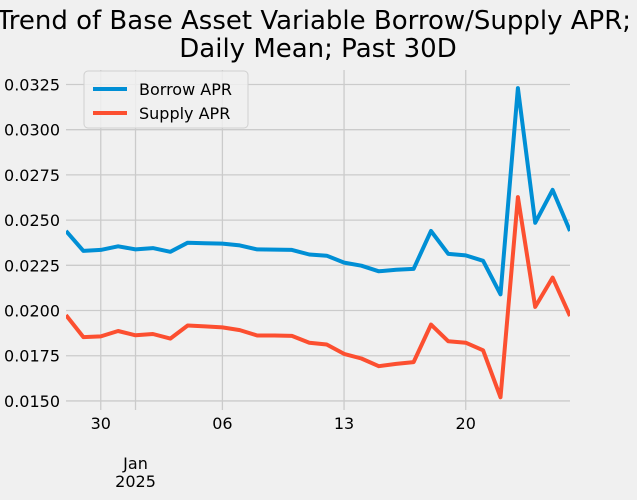 This screenshot has height=500, width=637. What do you see at coordinates (185, 89) in the screenshot?
I see `legend-label: Borrow APR` at bounding box center [185, 89].